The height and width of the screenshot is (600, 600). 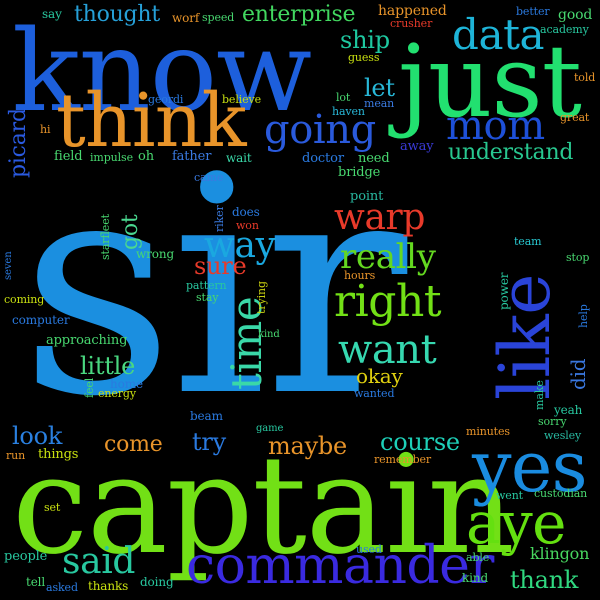 I want to click on word-wait: wait, so click(x=239, y=158).